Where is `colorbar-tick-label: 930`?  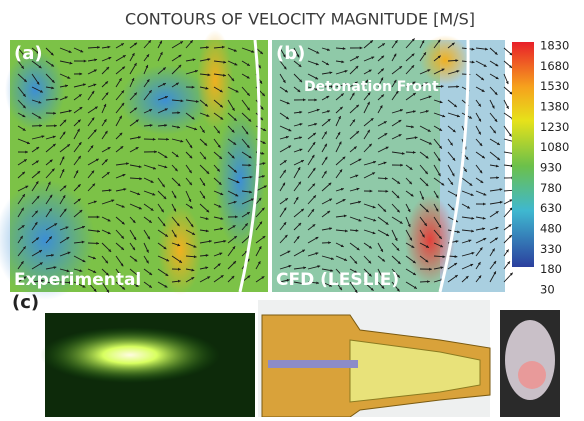 colorbar-tick-label: 930 is located at coordinates (551, 168).